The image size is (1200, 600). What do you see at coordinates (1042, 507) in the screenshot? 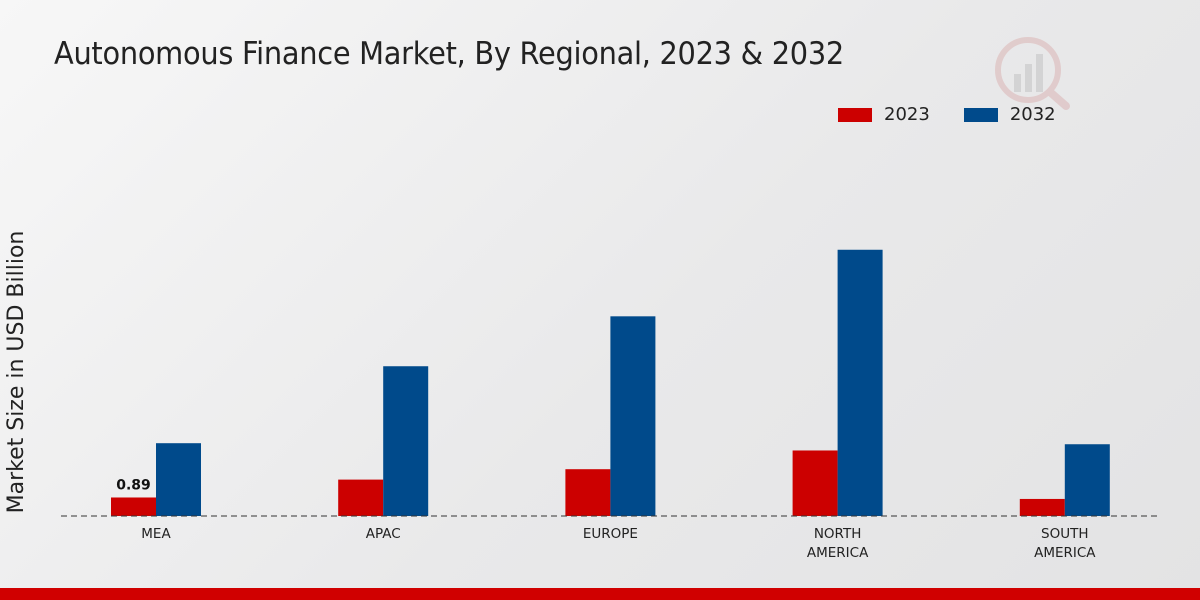
I see `bar-2023-south-america` at bounding box center [1042, 507].